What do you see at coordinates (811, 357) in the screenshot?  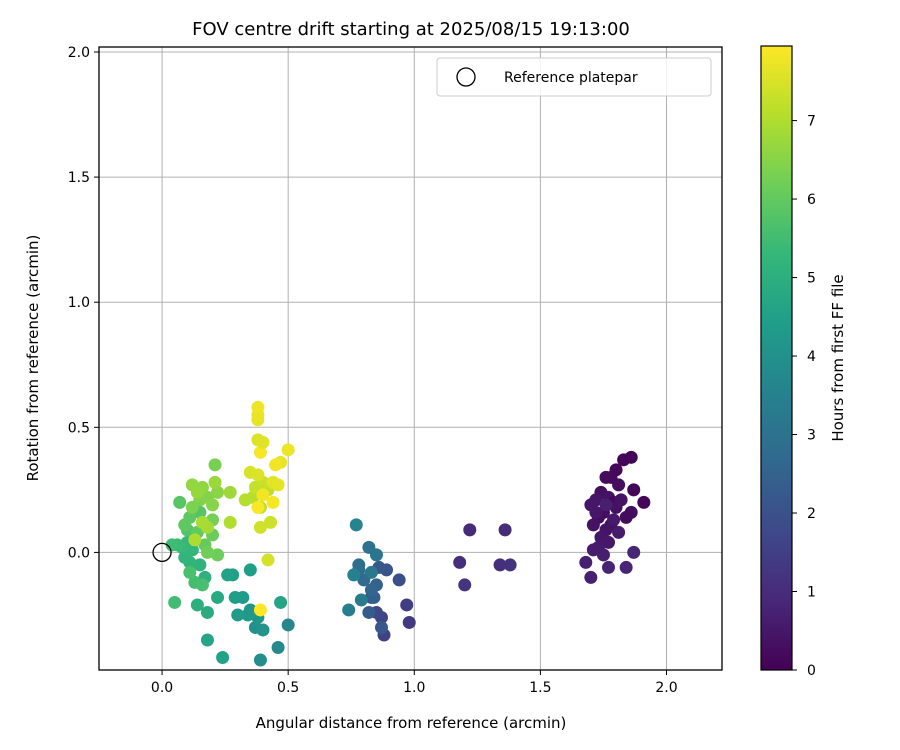 I see `colorbar-tick-label: 4` at bounding box center [811, 357].